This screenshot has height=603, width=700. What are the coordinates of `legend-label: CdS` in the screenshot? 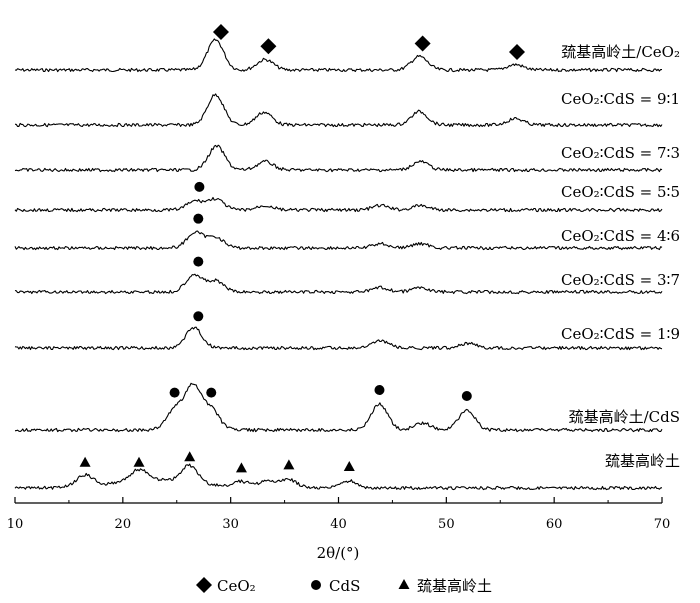 It's located at (344, 586).